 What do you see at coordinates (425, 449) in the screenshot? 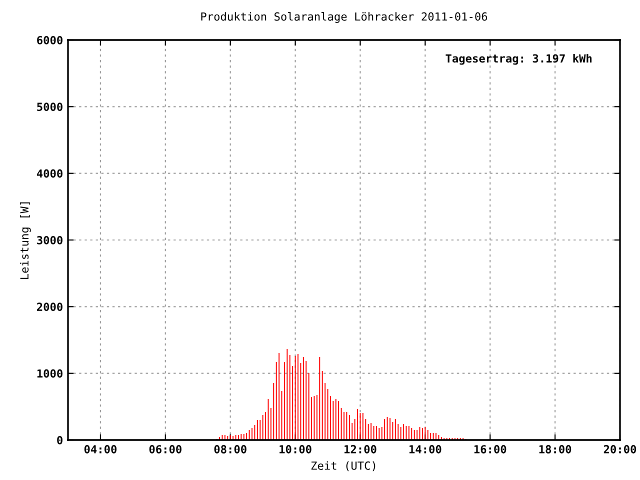
I see `x-tick-label: 14:00` at bounding box center [425, 449].